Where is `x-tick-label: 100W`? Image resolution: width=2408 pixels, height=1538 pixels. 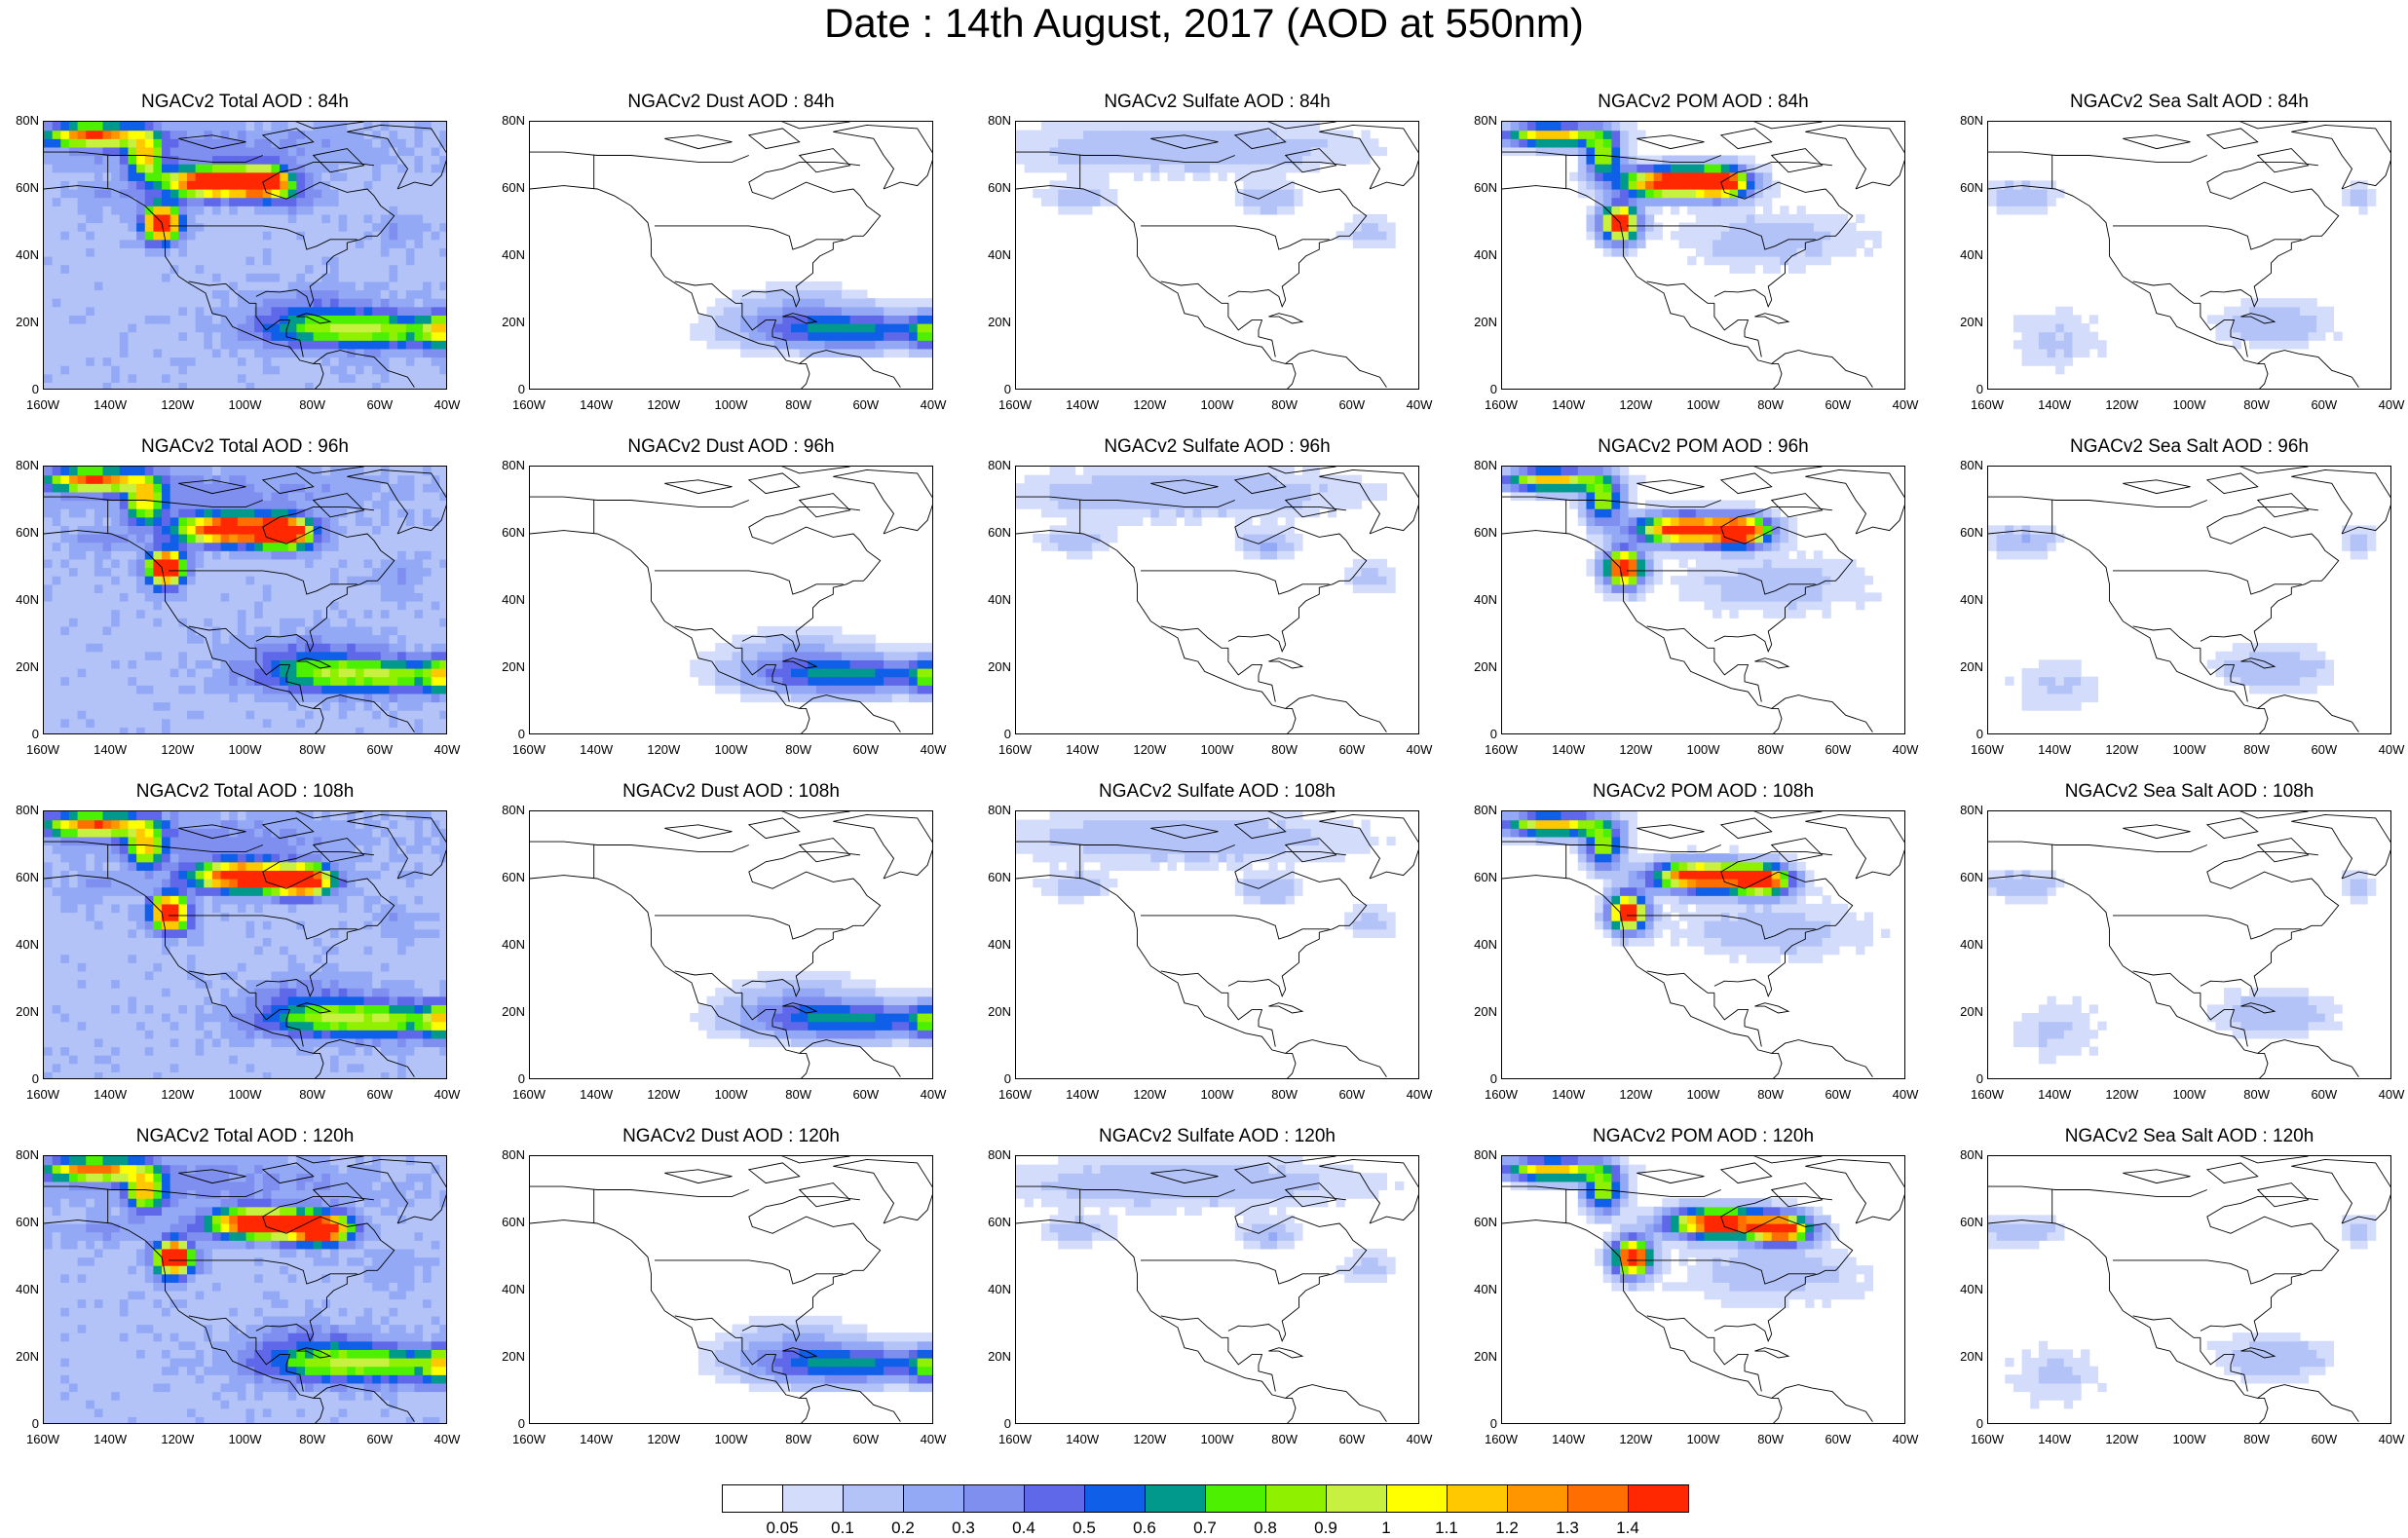
x-tick-label: 100W is located at coordinates (1703, 404).